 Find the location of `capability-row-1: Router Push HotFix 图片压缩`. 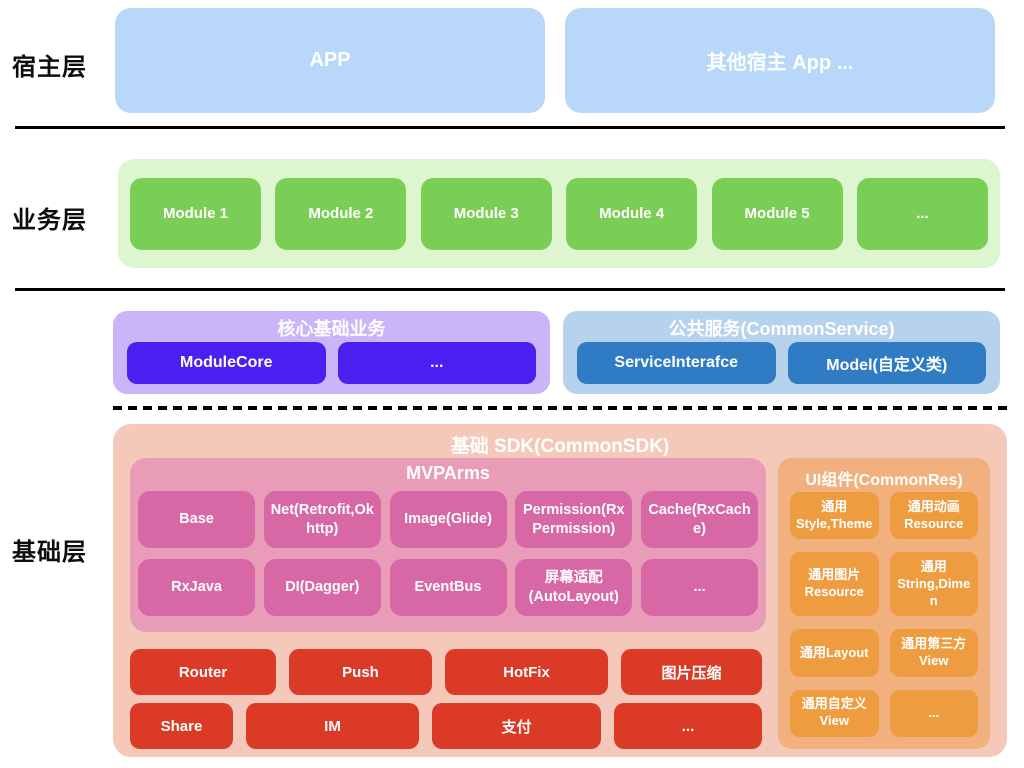

capability-row-1: Router Push HotFix 图片压缩 is located at coordinates (446, 672).